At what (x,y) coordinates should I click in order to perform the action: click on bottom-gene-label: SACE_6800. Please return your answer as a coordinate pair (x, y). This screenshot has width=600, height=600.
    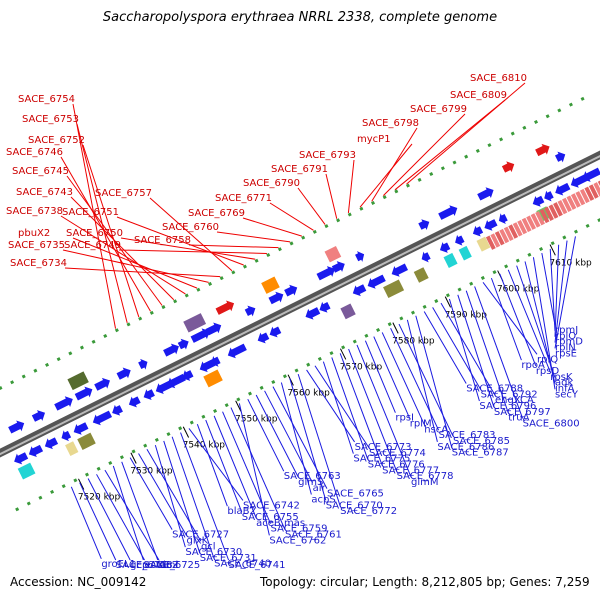
    Looking at the image, I should click on (551, 423).